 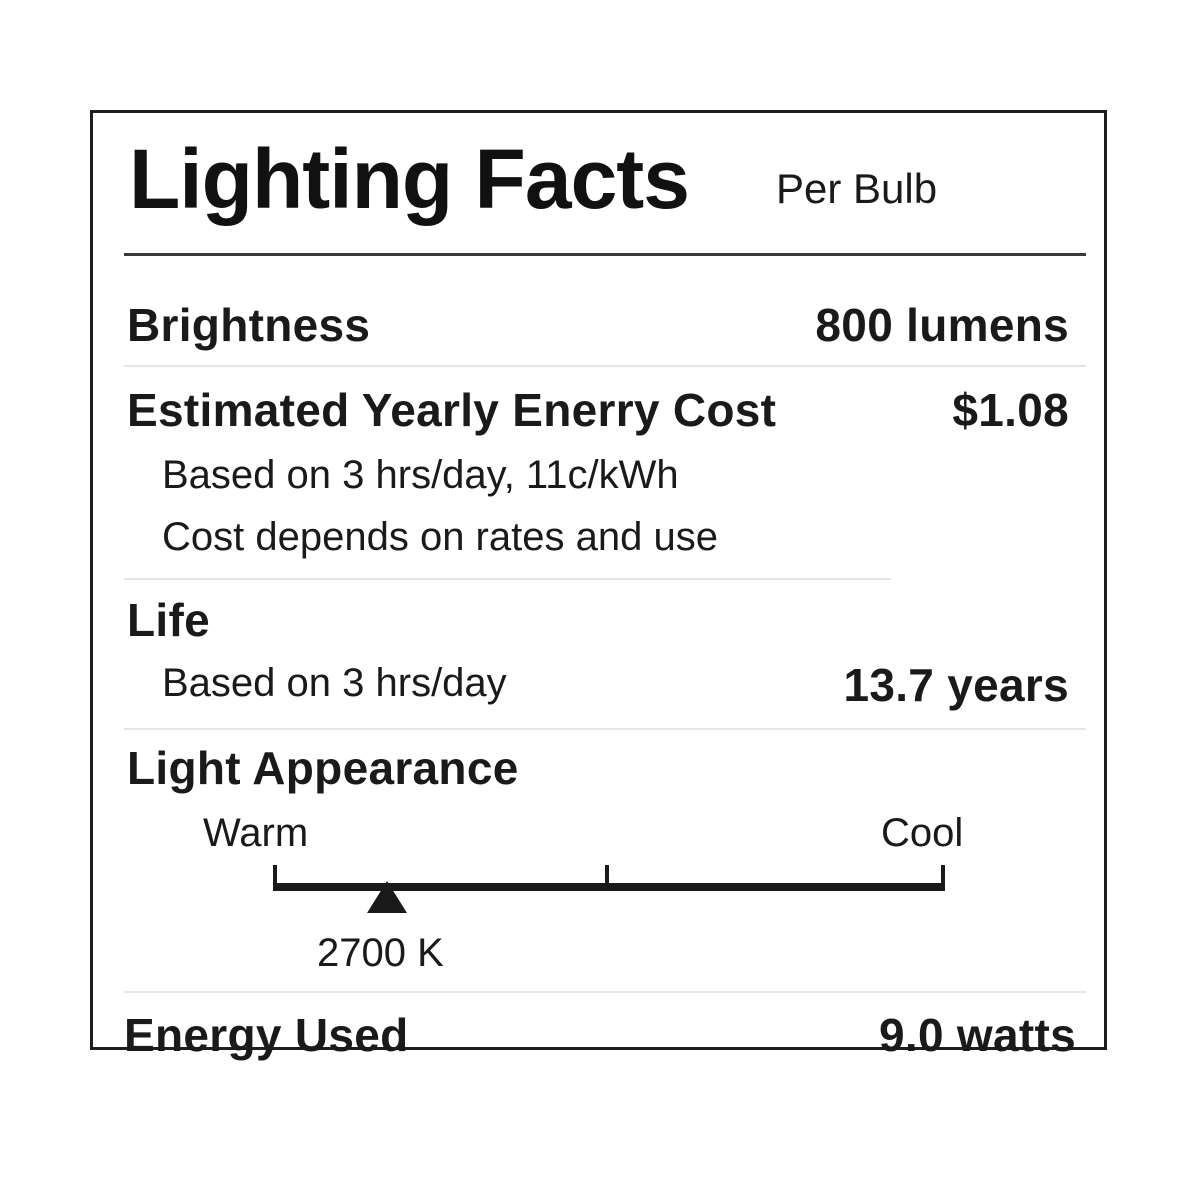 What do you see at coordinates (387, 897) in the screenshot?
I see `color-temperature-pointer-icon` at bounding box center [387, 897].